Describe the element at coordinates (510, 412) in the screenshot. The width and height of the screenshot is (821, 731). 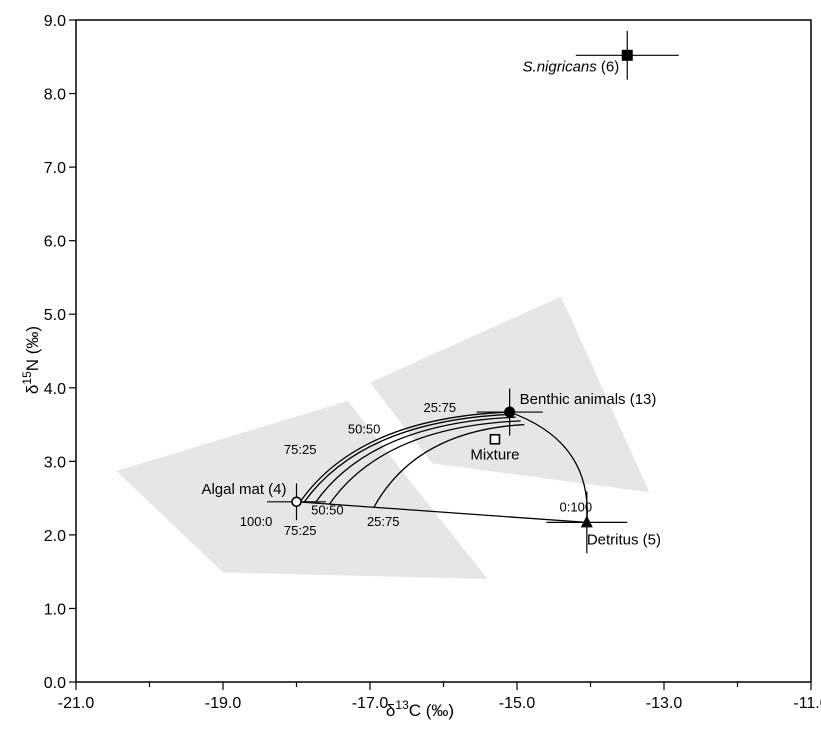
I see `benthic-animals-marker` at that location.